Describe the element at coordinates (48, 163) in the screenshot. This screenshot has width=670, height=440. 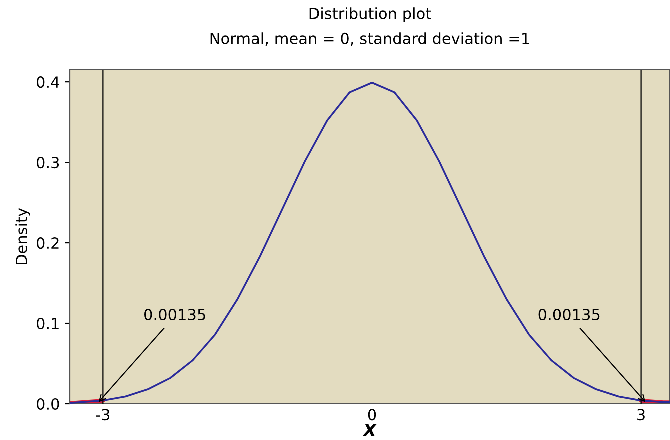
I see `y-tick-label: 0.3` at that location.